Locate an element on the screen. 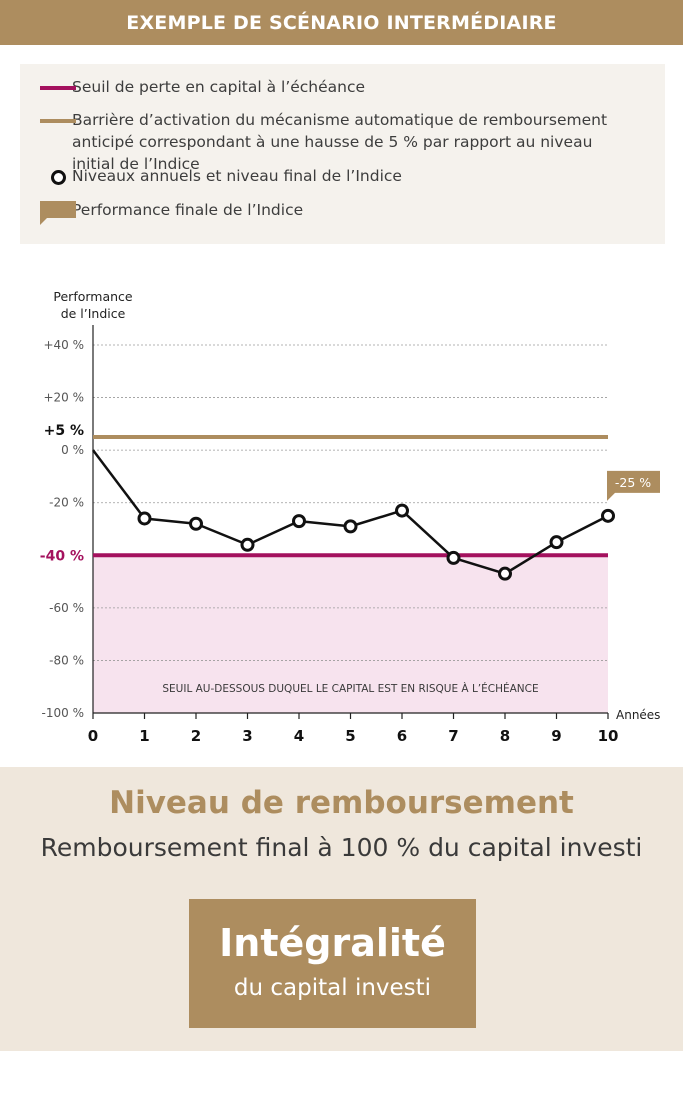 The width and height of the screenshot is (683, 1098). x-tick-label: 5 is located at coordinates (350, 736).